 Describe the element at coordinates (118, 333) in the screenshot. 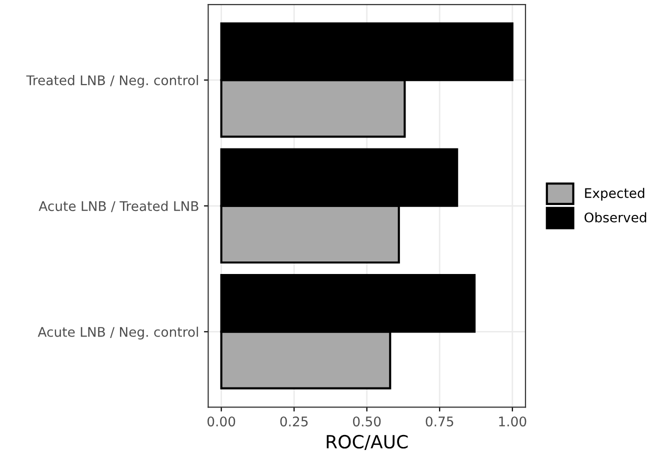

I see `y-tick-label: Acute LNB / Neg. control` at that location.